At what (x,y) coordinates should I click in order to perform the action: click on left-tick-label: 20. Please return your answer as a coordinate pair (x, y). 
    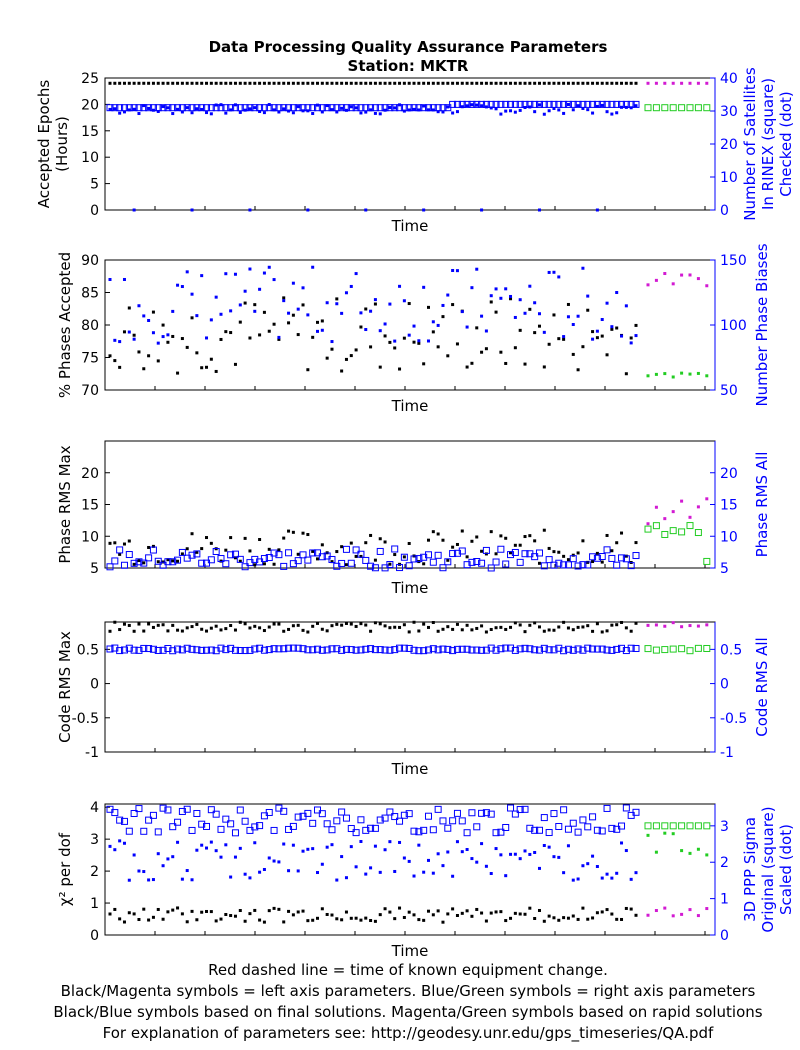
    Looking at the image, I should click on (90, 474).